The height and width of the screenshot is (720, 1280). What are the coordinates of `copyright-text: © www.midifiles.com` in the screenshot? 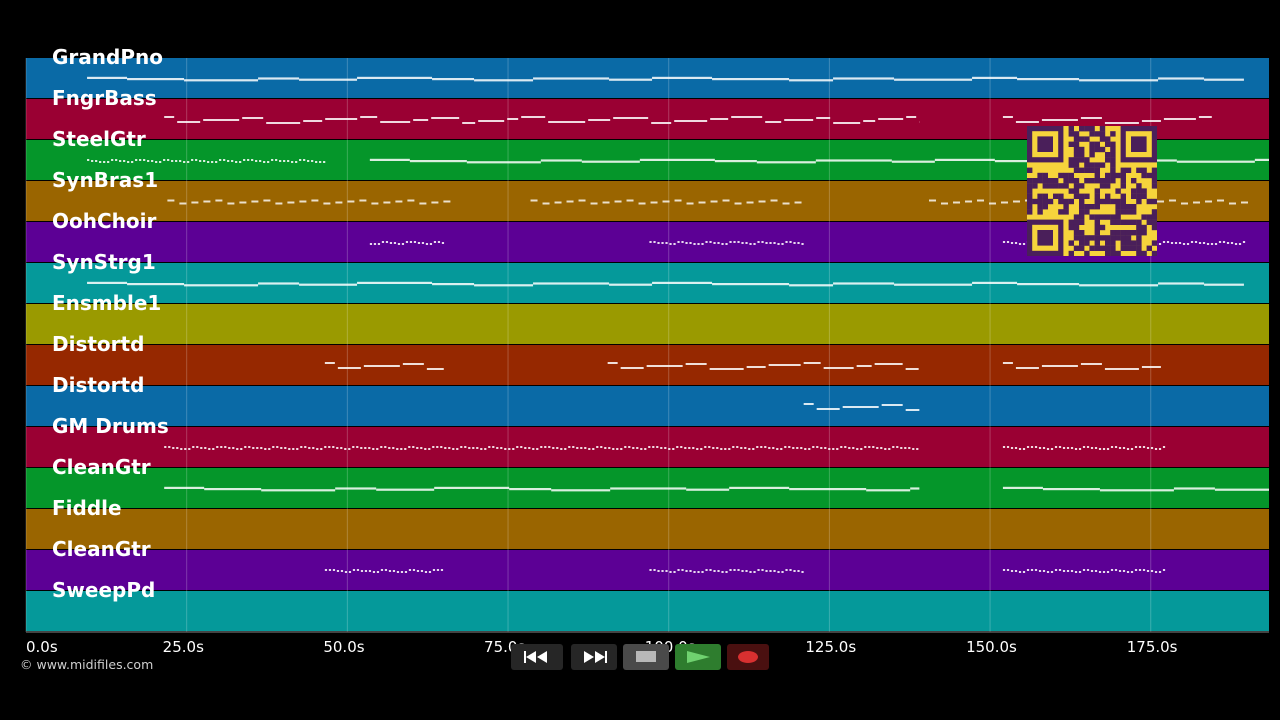 It's located at (87, 664).